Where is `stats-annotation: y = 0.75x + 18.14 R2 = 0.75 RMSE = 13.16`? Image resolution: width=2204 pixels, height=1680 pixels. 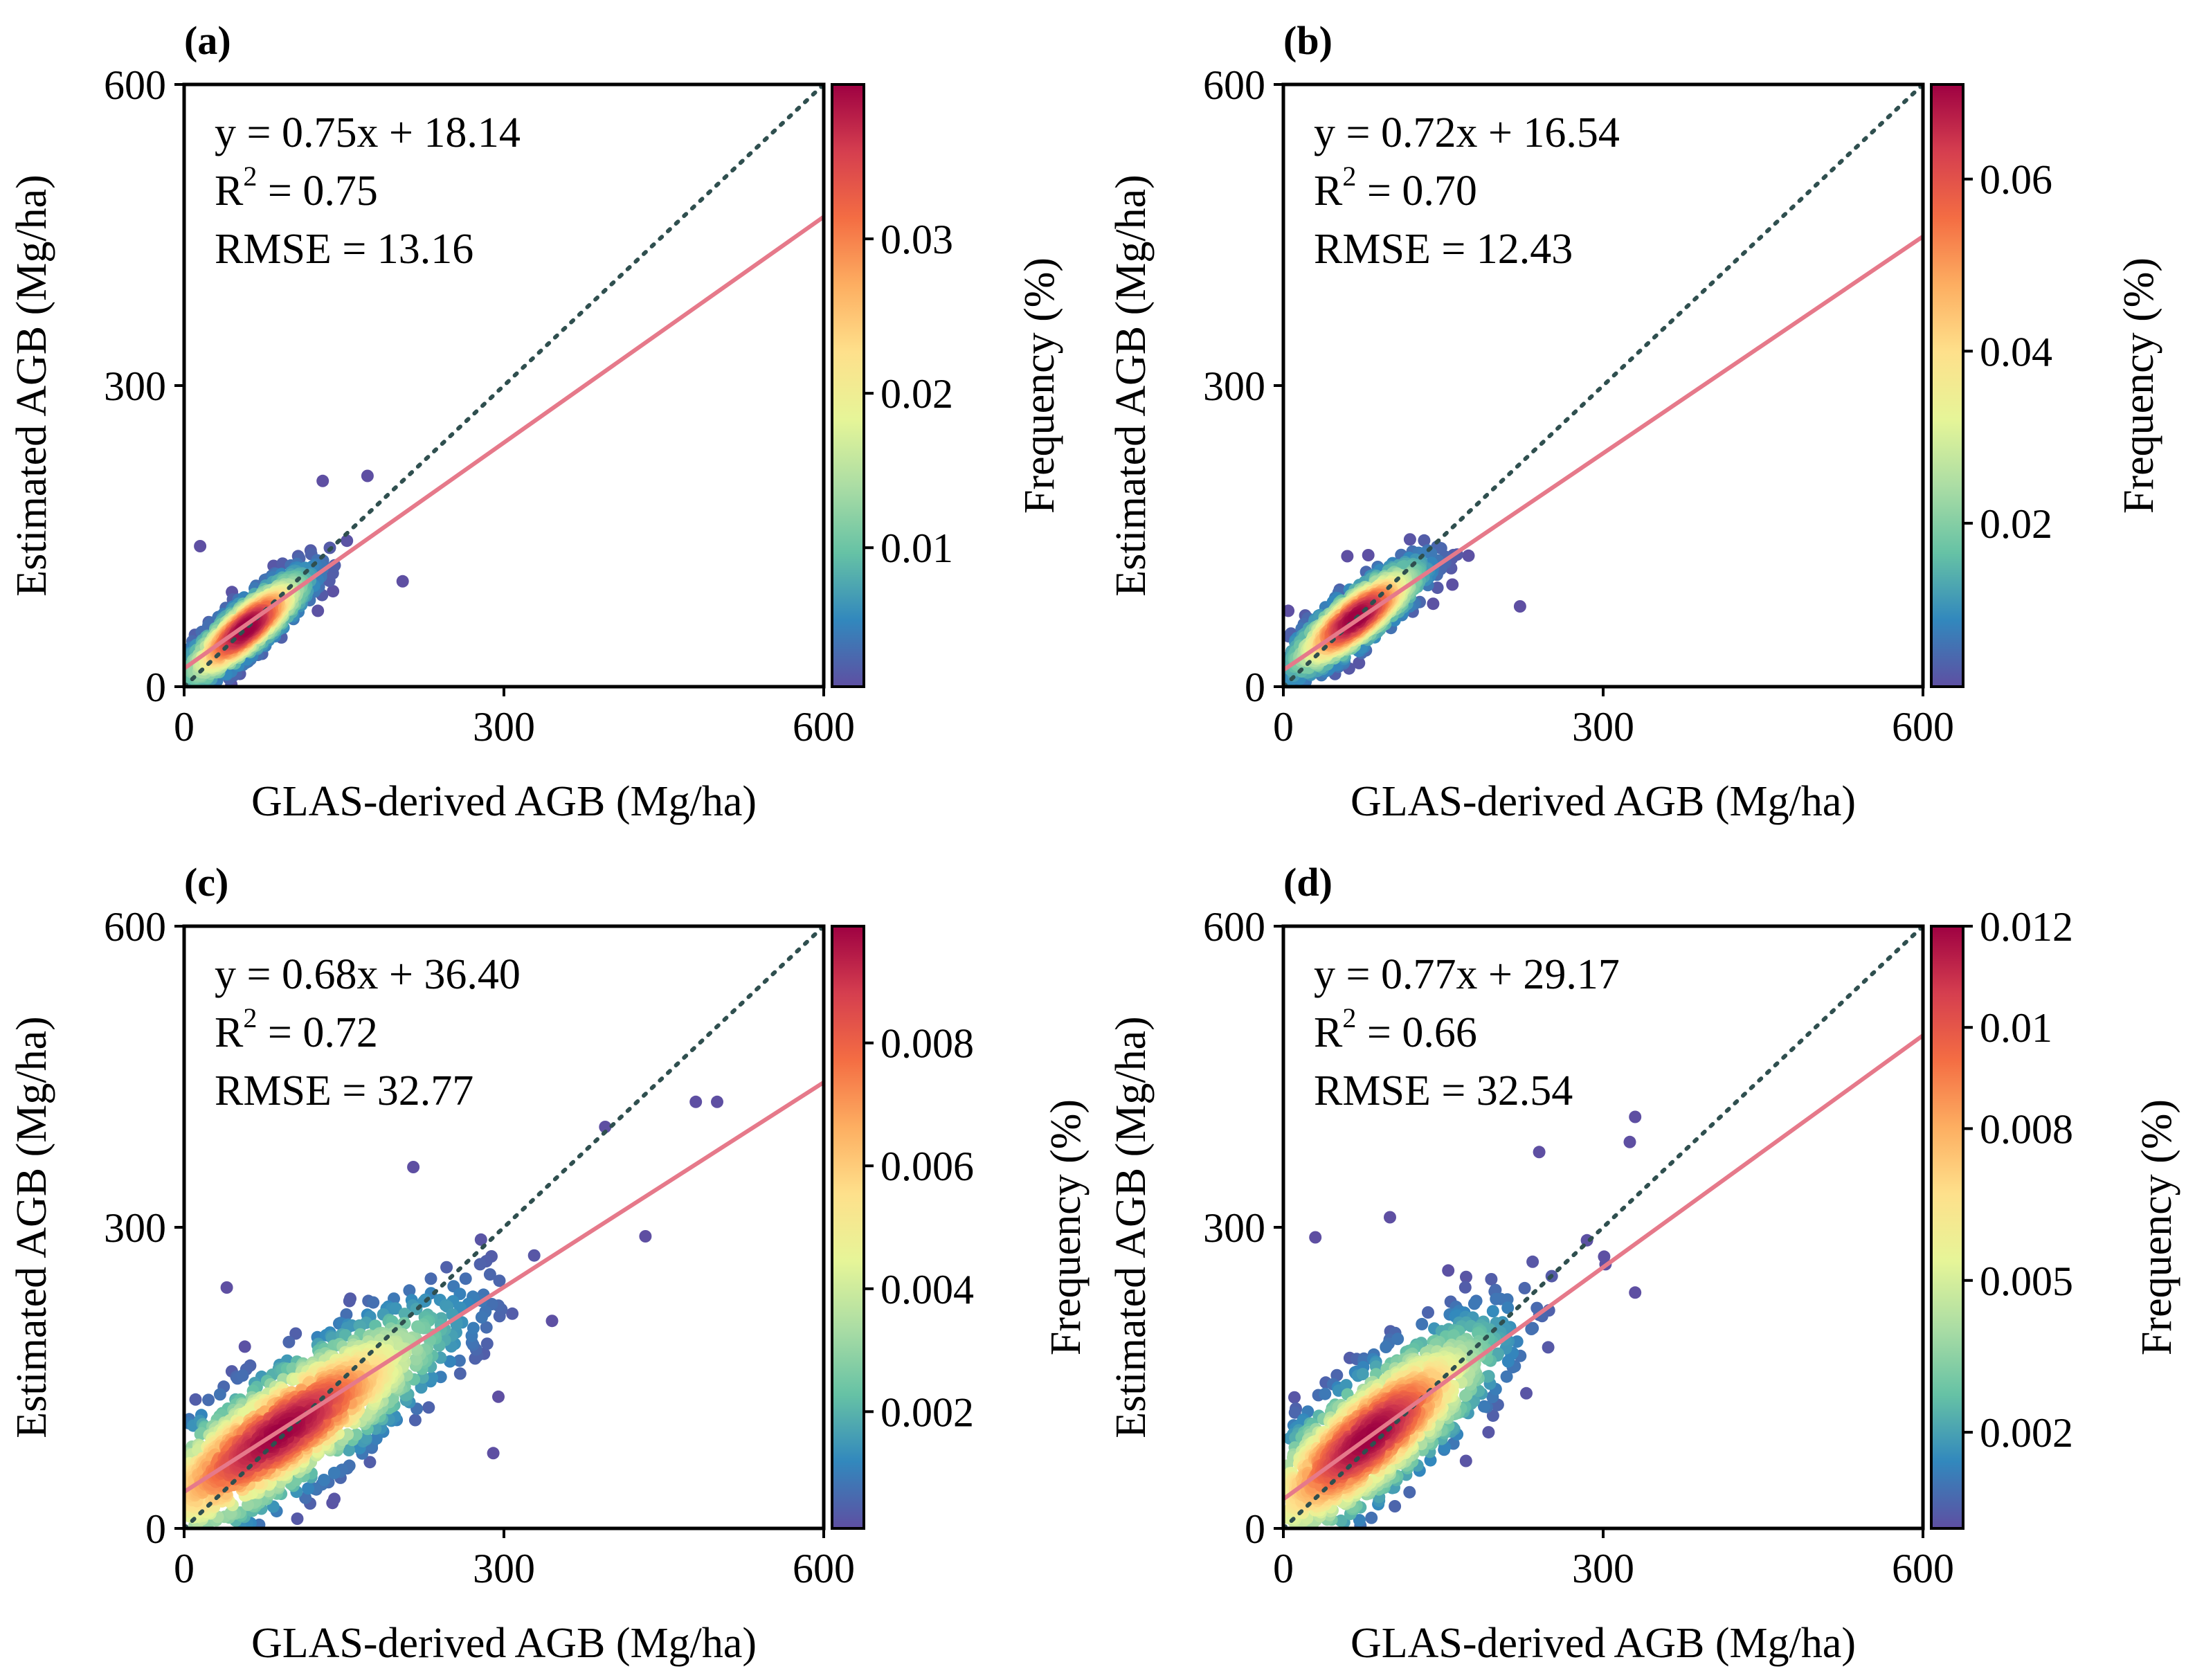
stats-annotation: y = 0.75x + 18.14 R2 = 0.75 RMSE = 13.16 is located at coordinates (368, 191).